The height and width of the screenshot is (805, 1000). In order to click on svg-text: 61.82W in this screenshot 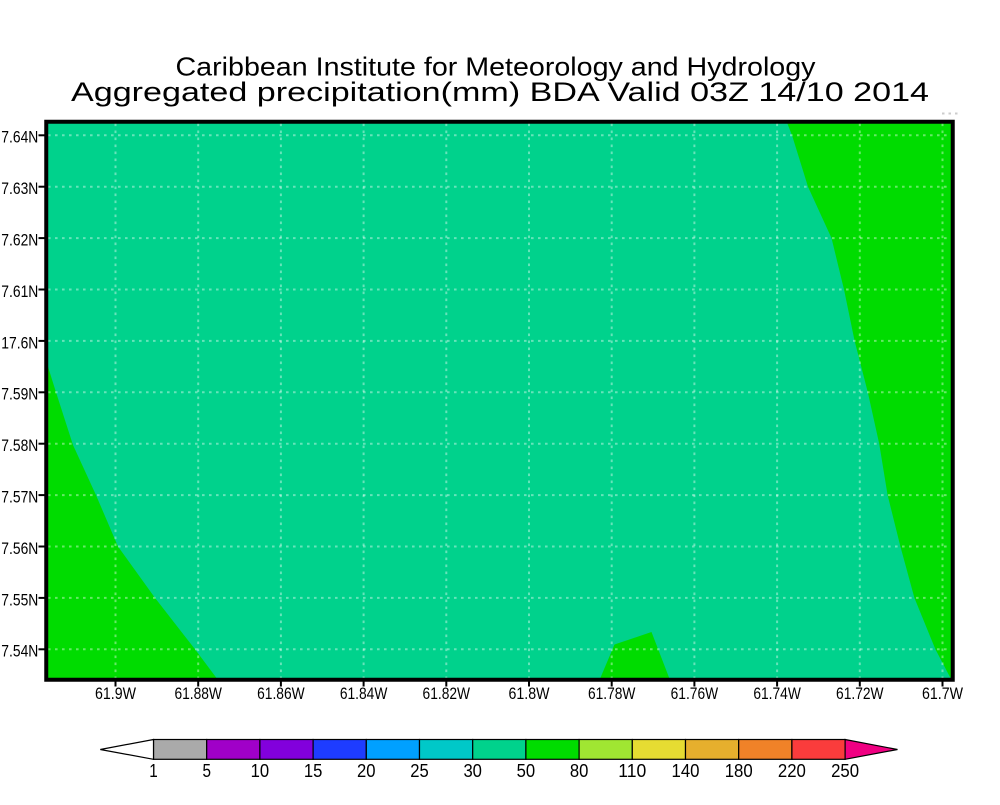, I will do `click(447, 694)`.